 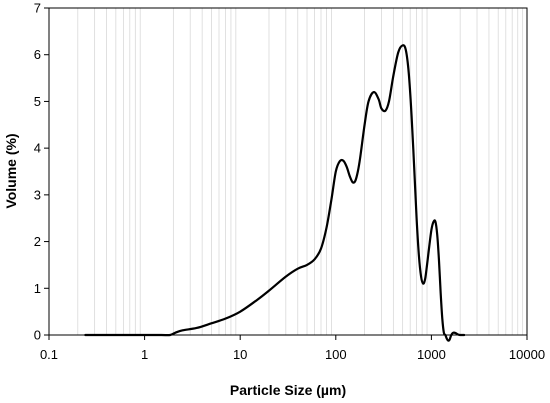 What do you see at coordinates (37, 8) in the screenshot?
I see `y-tick-label: 7` at bounding box center [37, 8].